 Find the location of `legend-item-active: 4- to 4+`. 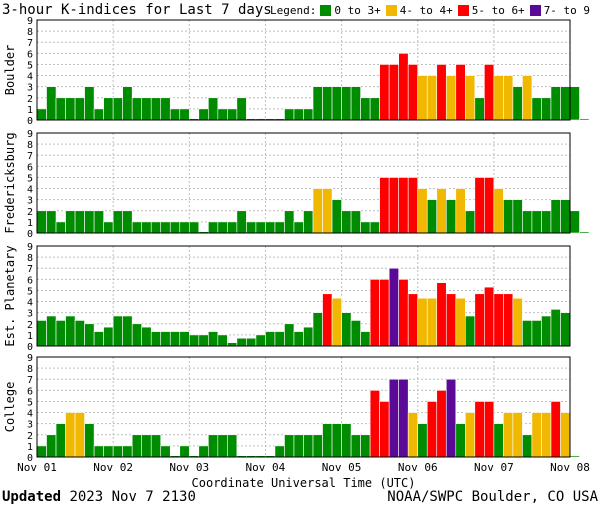

legend-item-active: 4- to 4+ is located at coordinates (419, 10).